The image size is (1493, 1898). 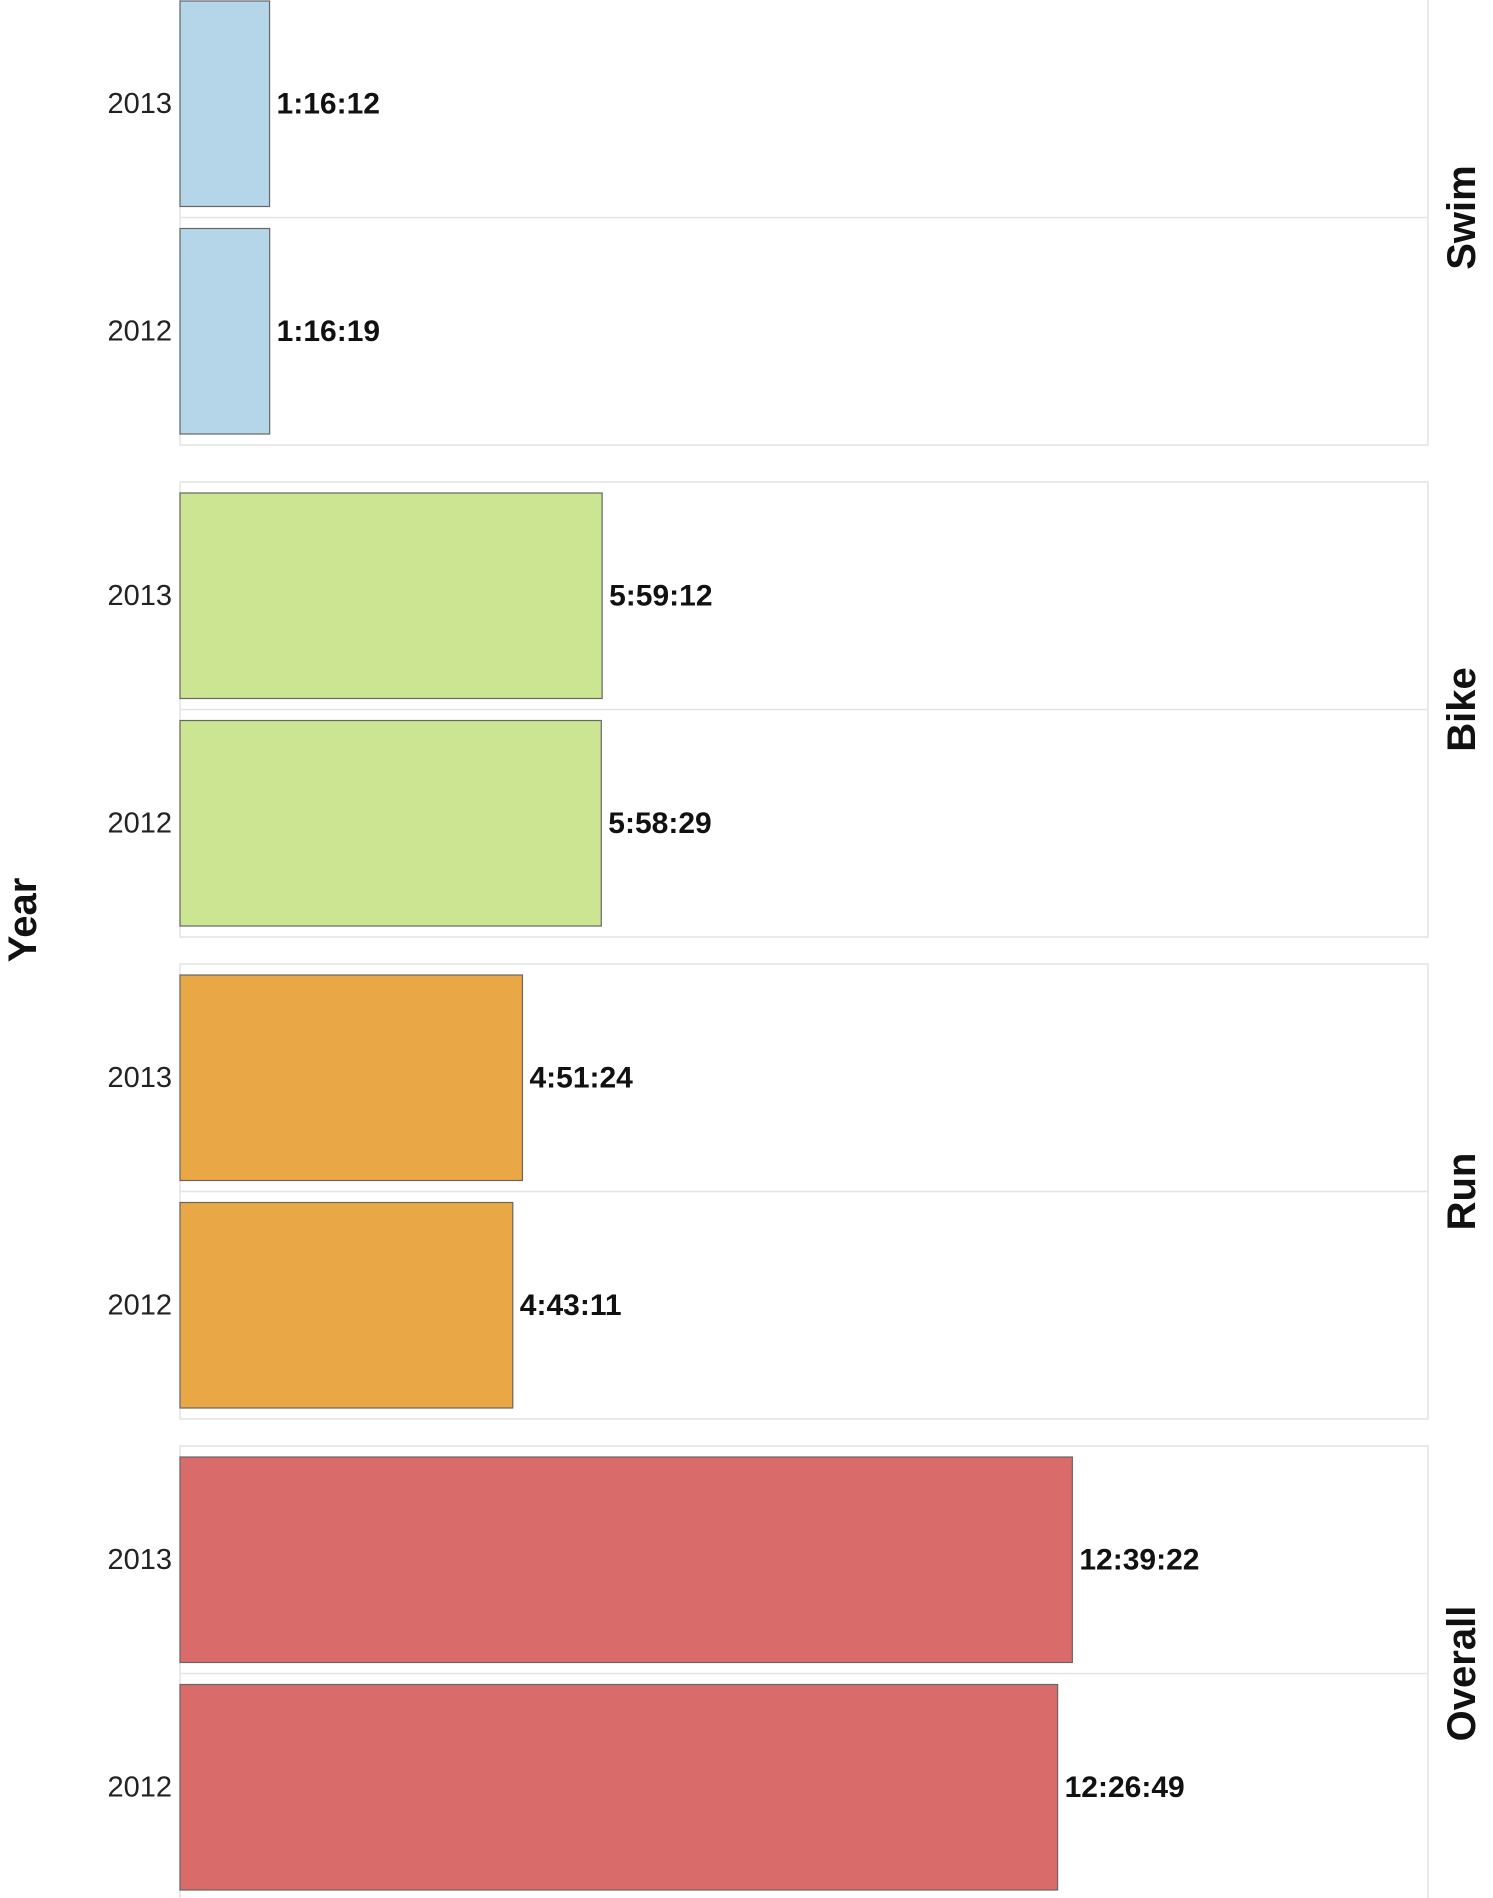 What do you see at coordinates (23, 920) in the screenshot?
I see `y-axis-title: Year` at bounding box center [23, 920].